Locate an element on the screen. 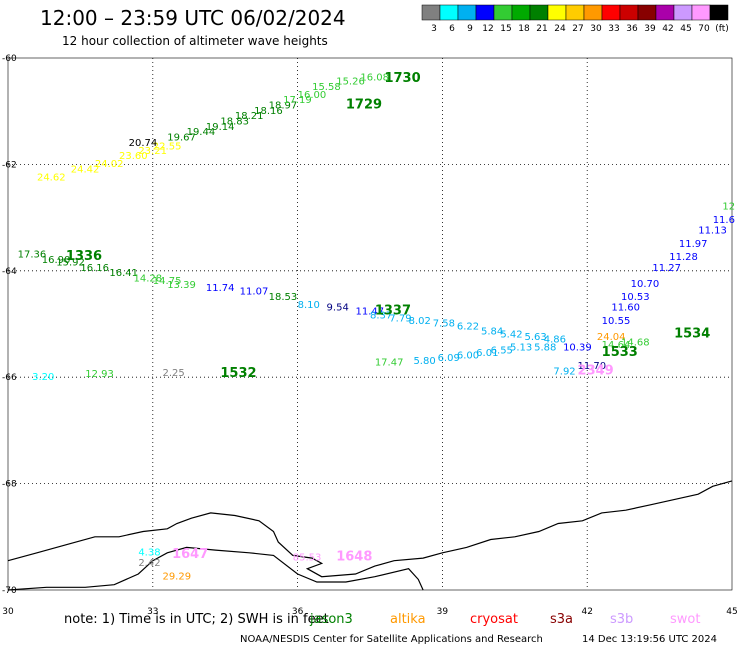 Image resolution: width=740 pixels, height=650 pixels. wave-height-value: 7.92 is located at coordinates (564, 372).